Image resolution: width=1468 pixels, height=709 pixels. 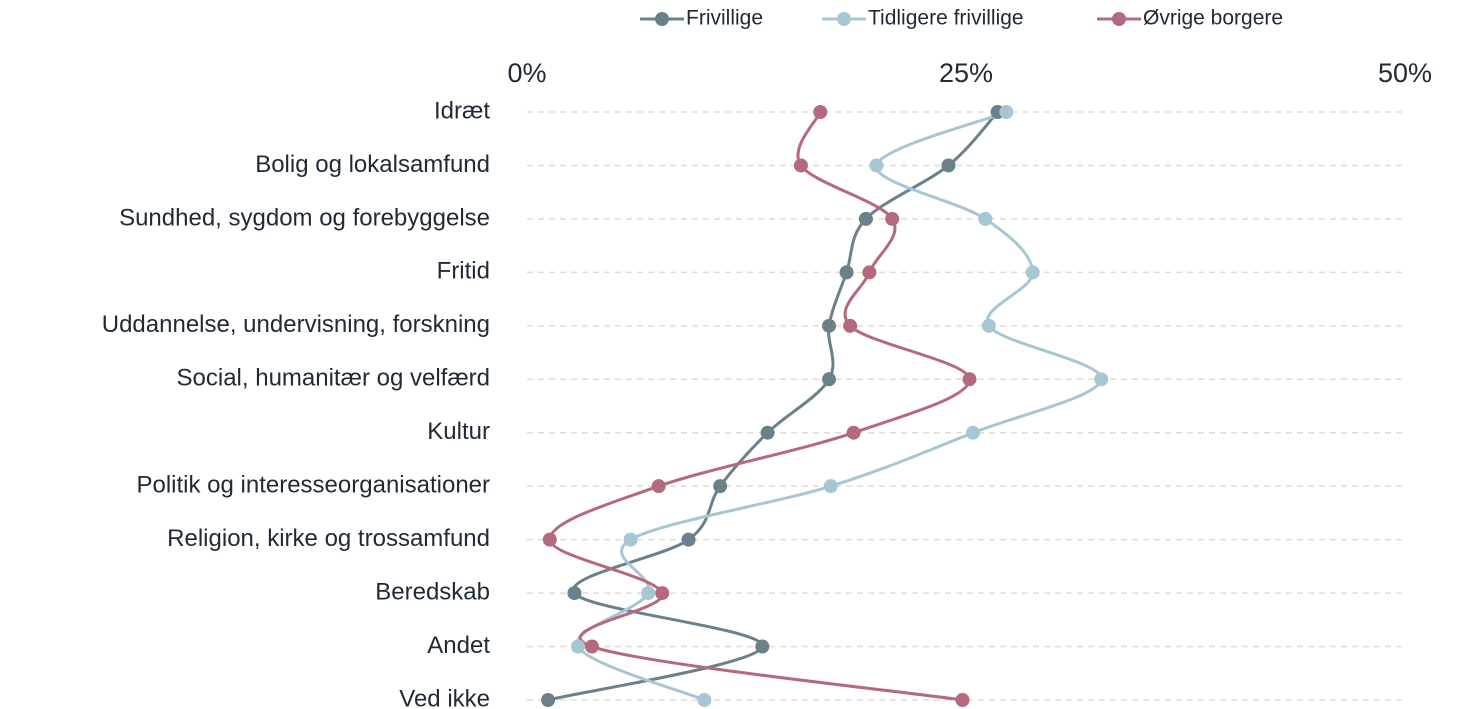 I want to click on legend-label: Øvrige borgere, so click(x=1213, y=18).